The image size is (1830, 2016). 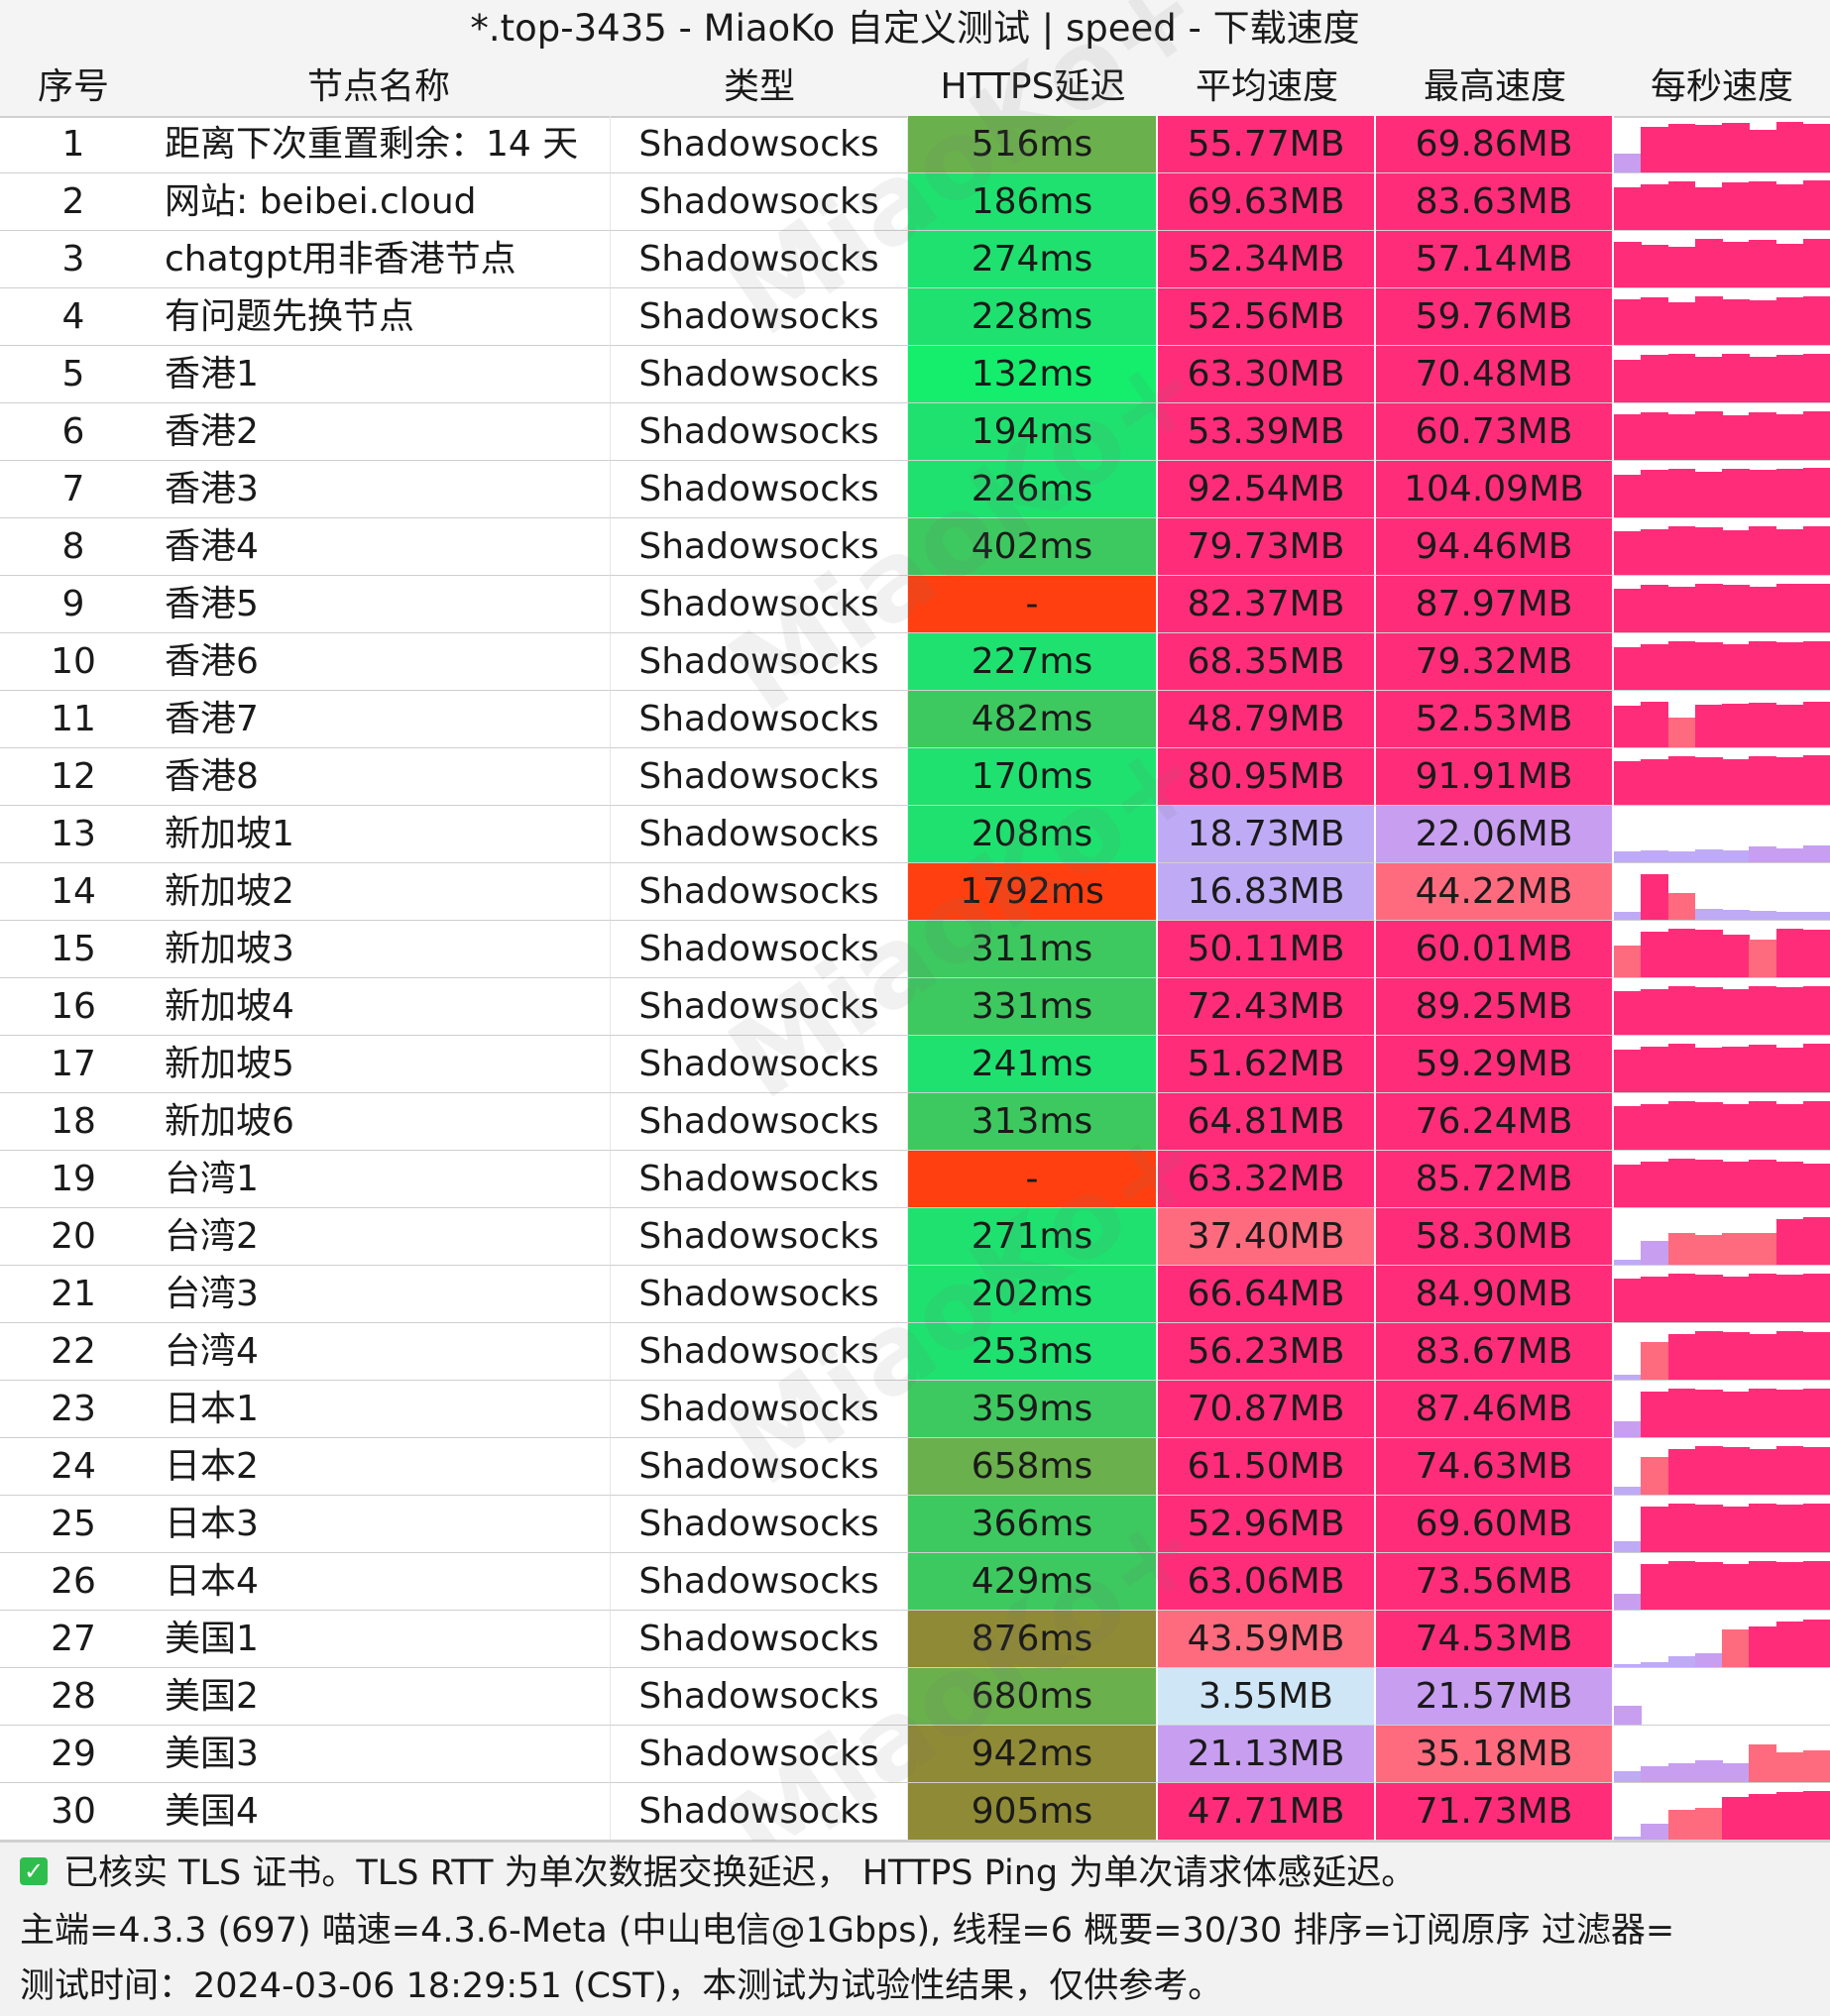 I want to click on https-latency: 227ms, so click(x=1033, y=662).